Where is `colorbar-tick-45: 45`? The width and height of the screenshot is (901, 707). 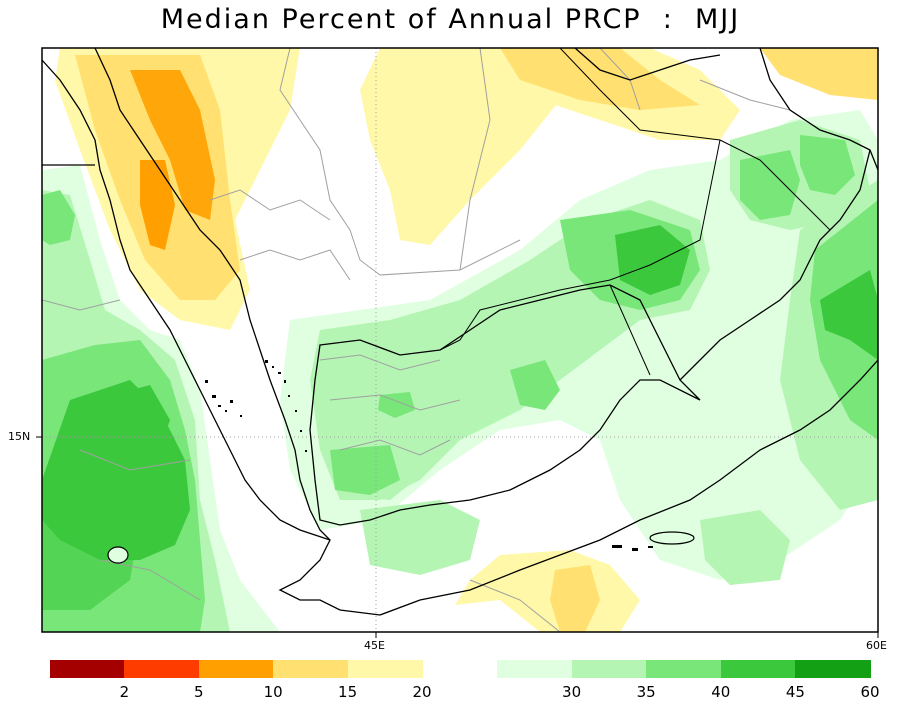
colorbar-tick-45: 45 is located at coordinates (795, 692).